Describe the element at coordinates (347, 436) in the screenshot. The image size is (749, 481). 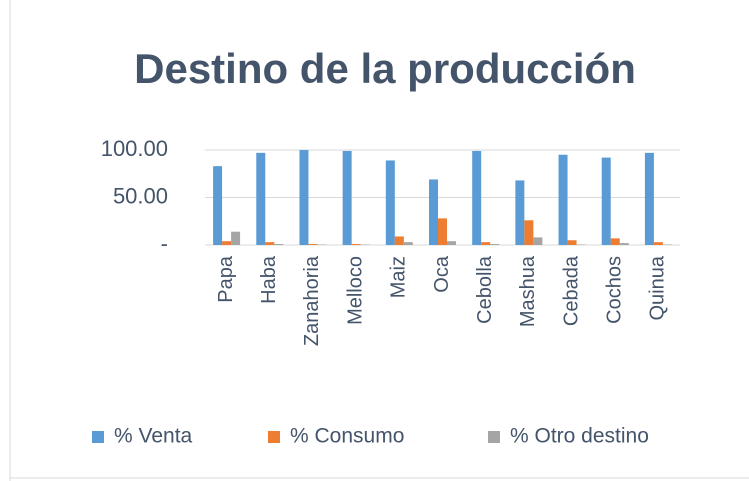
I see `legend-label: % Consumo` at that location.